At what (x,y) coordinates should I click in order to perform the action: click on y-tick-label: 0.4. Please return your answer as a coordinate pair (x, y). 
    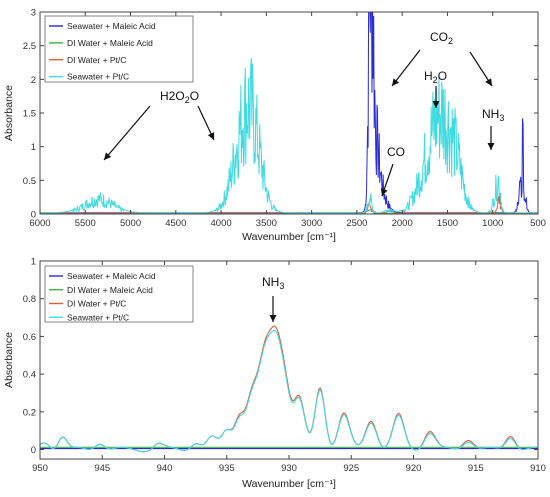
    Looking at the image, I should click on (29, 375).